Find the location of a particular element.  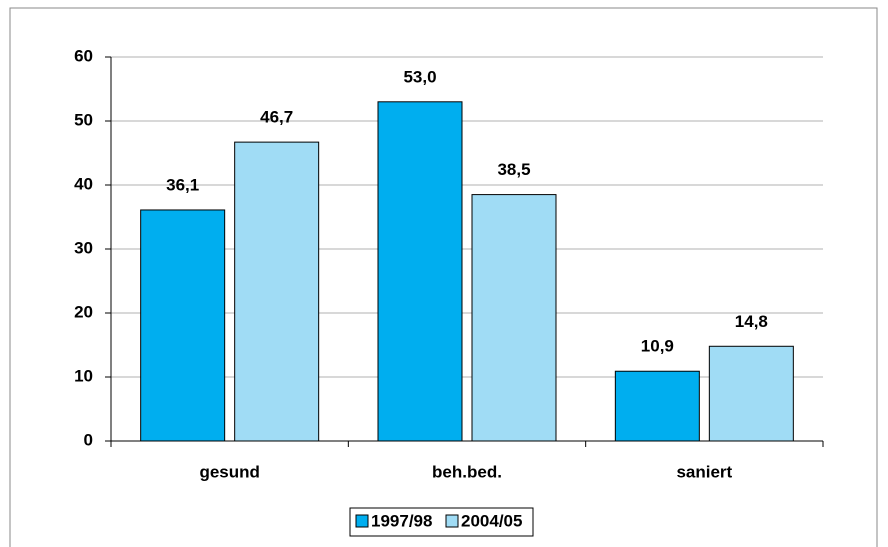

value-label: 46,7 is located at coordinates (276, 117).